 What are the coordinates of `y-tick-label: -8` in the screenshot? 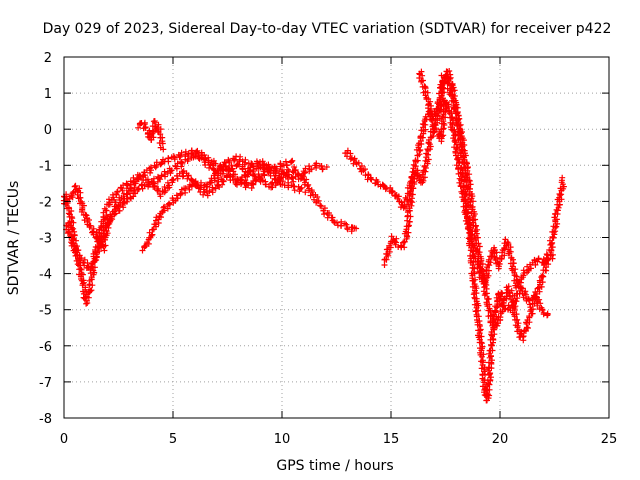 It's located at (45, 419).